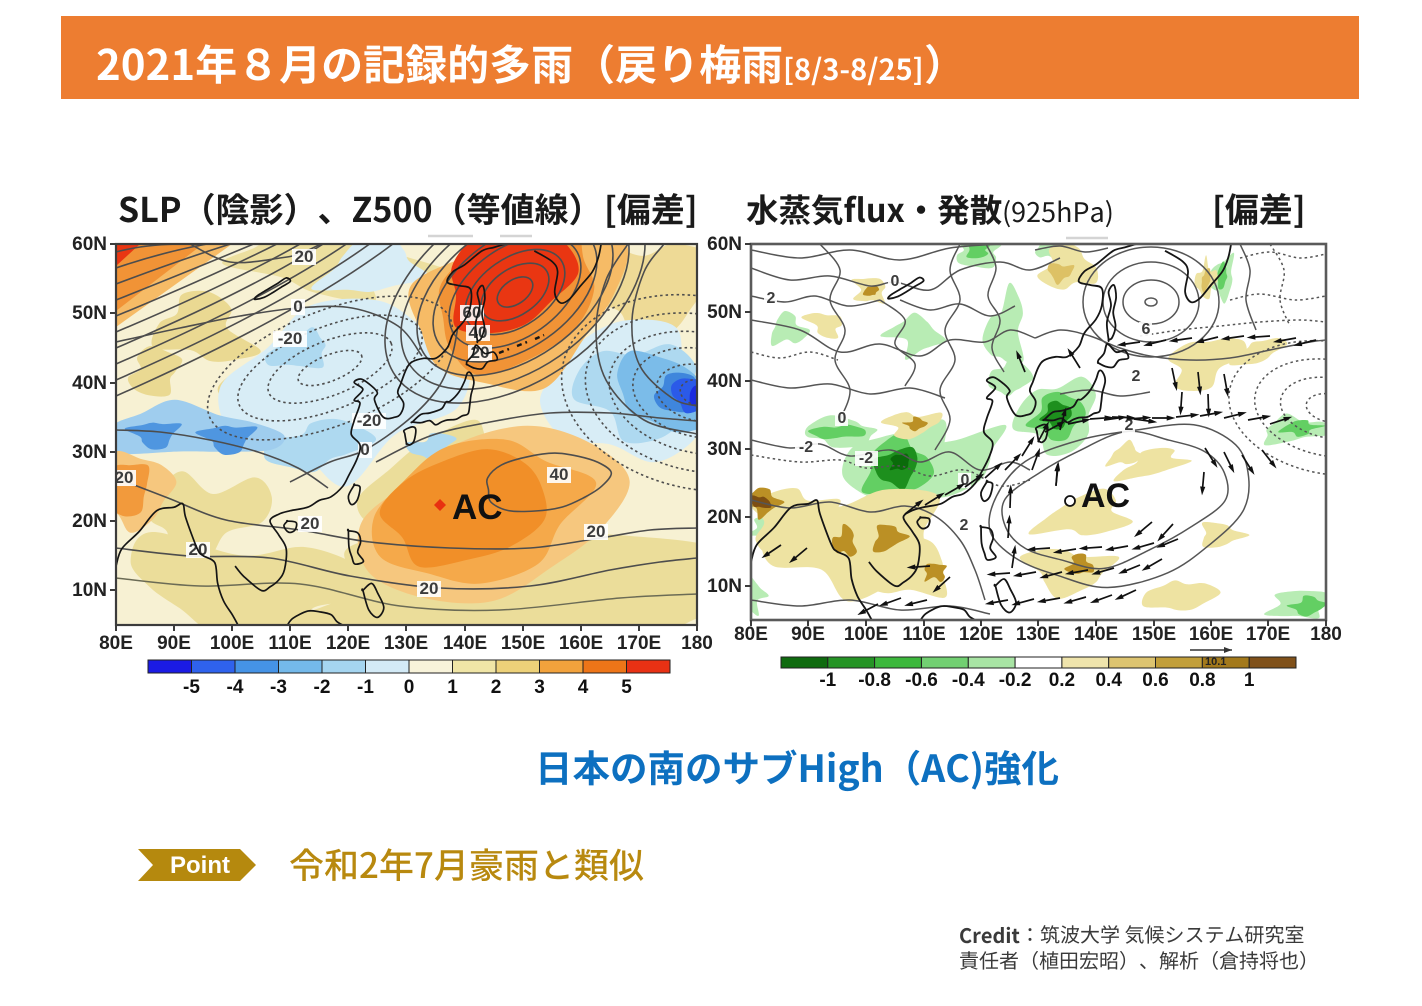 The width and height of the screenshot is (1422, 1006). What do you see at coordinates (200, 865) in the screenshot?
I see `svg-text: Point` at bounding box center [200, 865].